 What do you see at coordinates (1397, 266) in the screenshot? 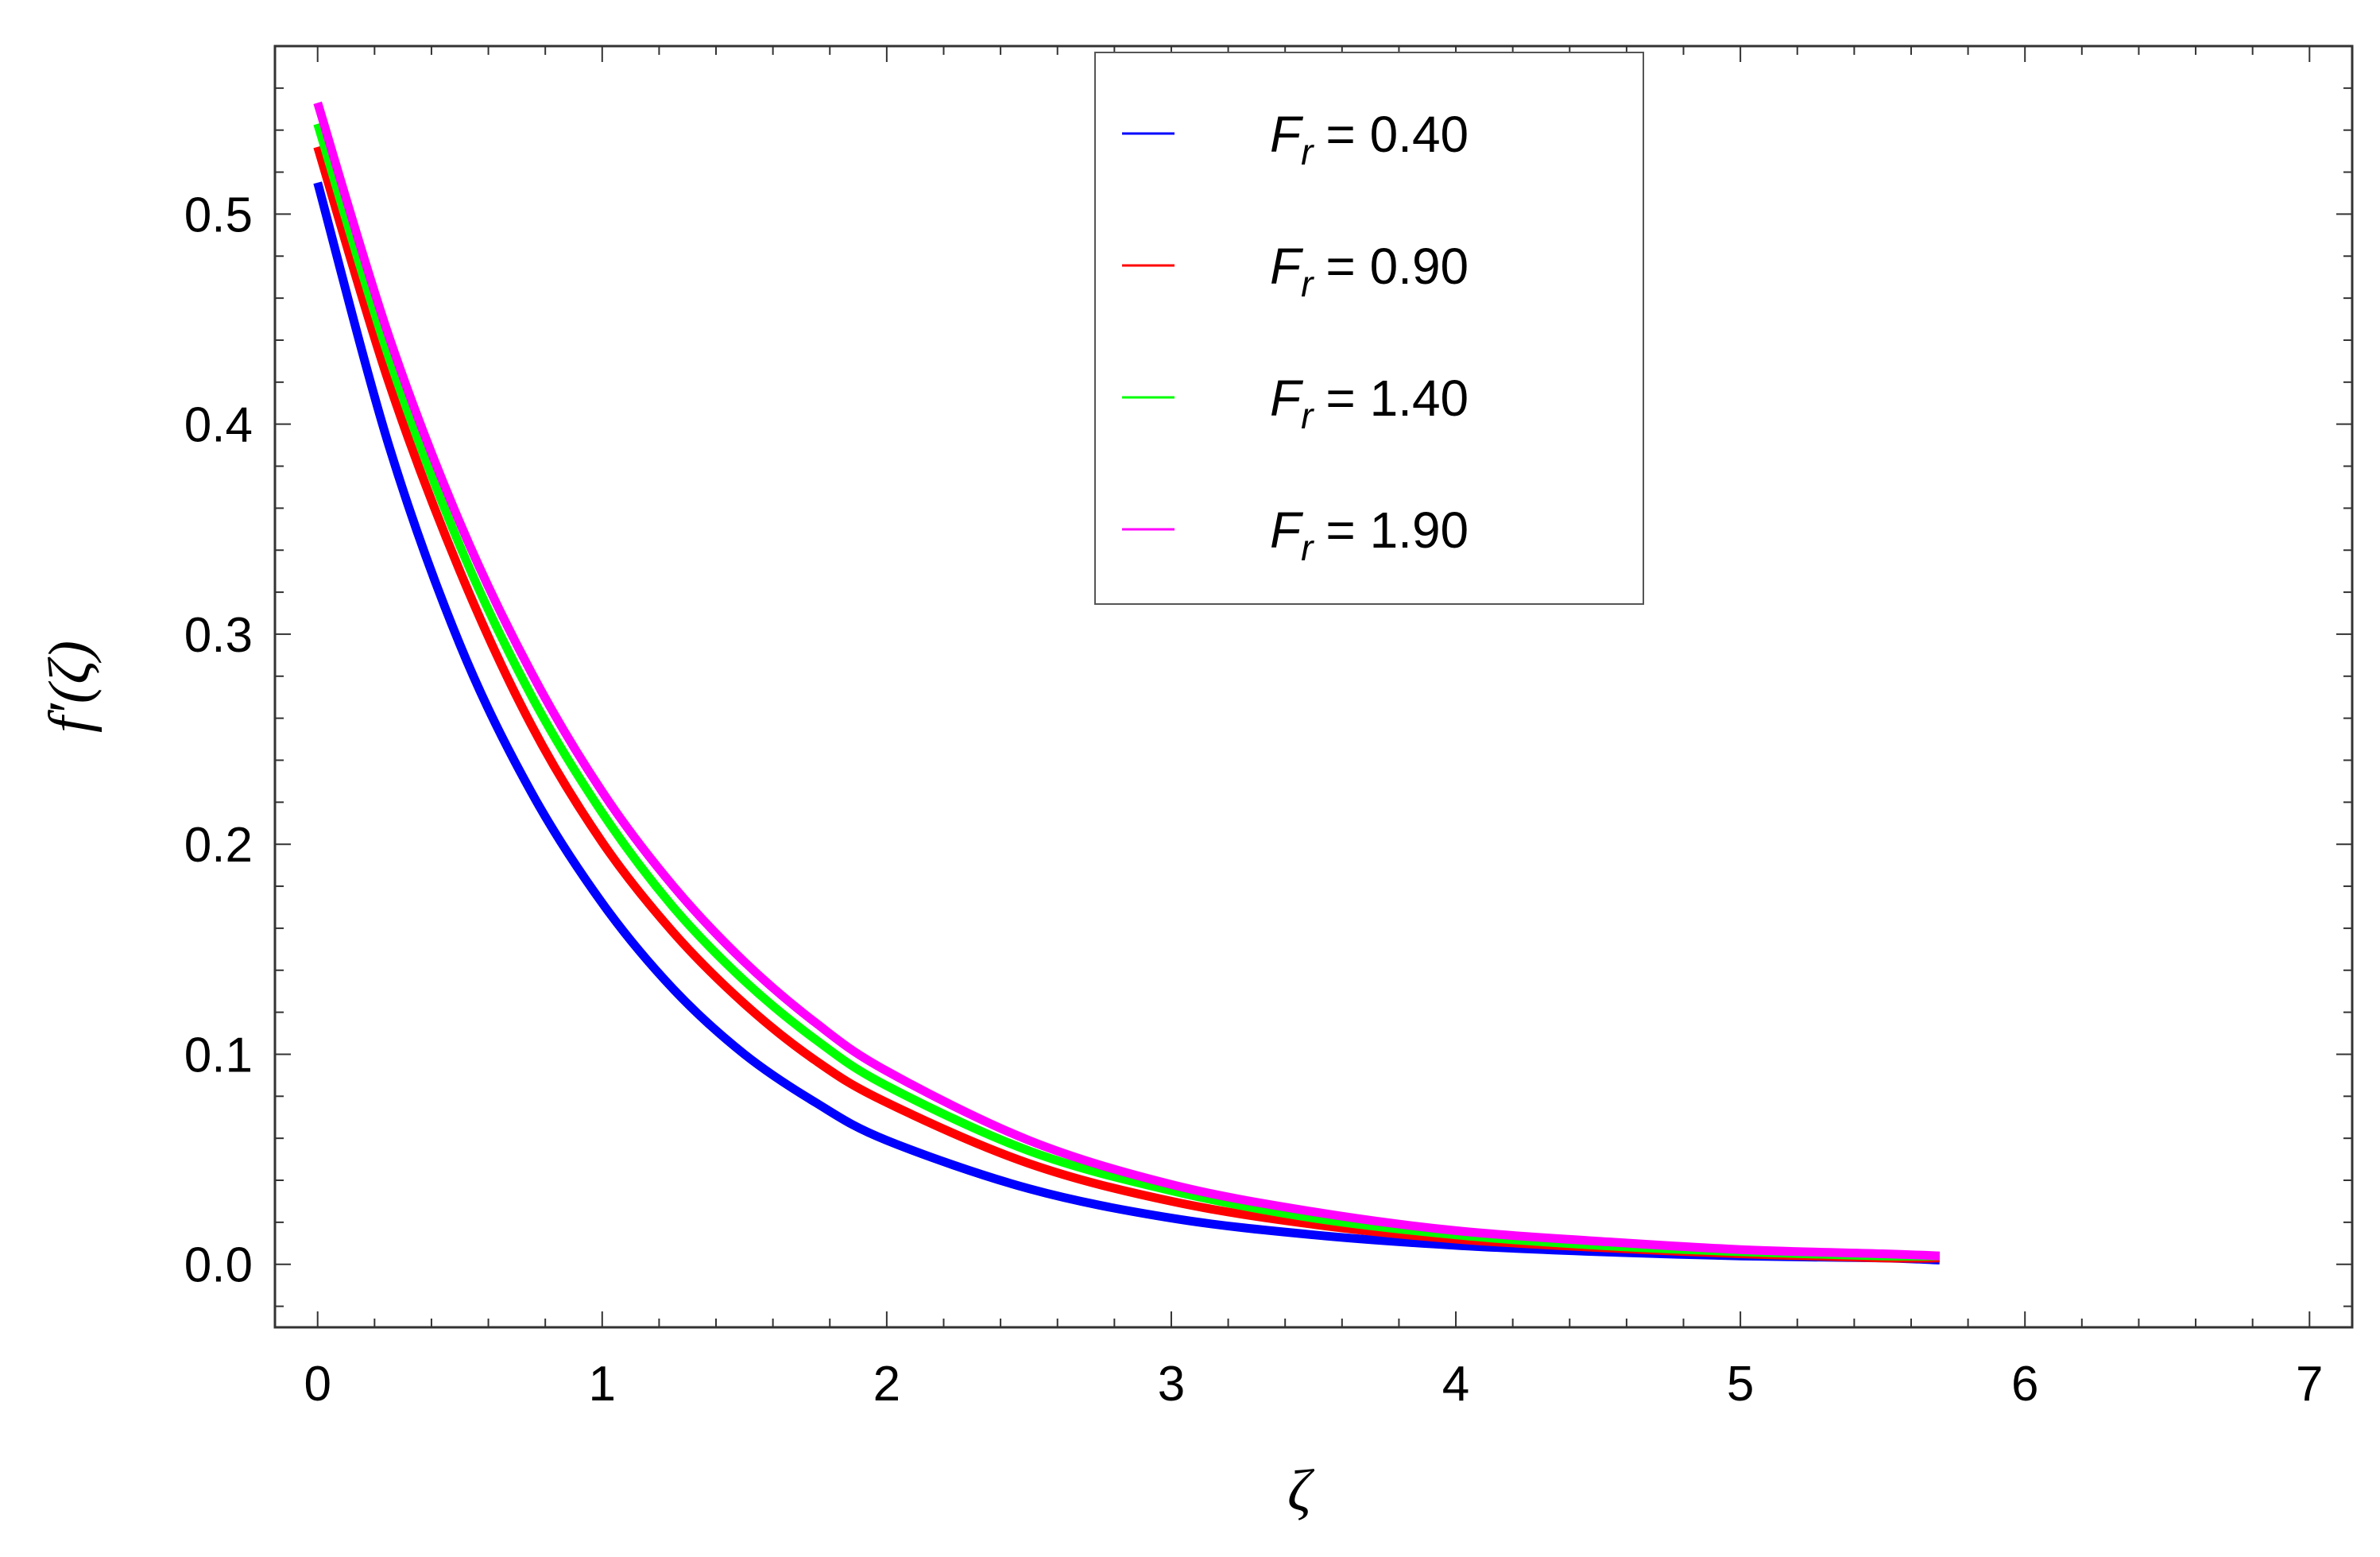
I see `legend-value: = 0.90` at bounding box center [1397, 266].